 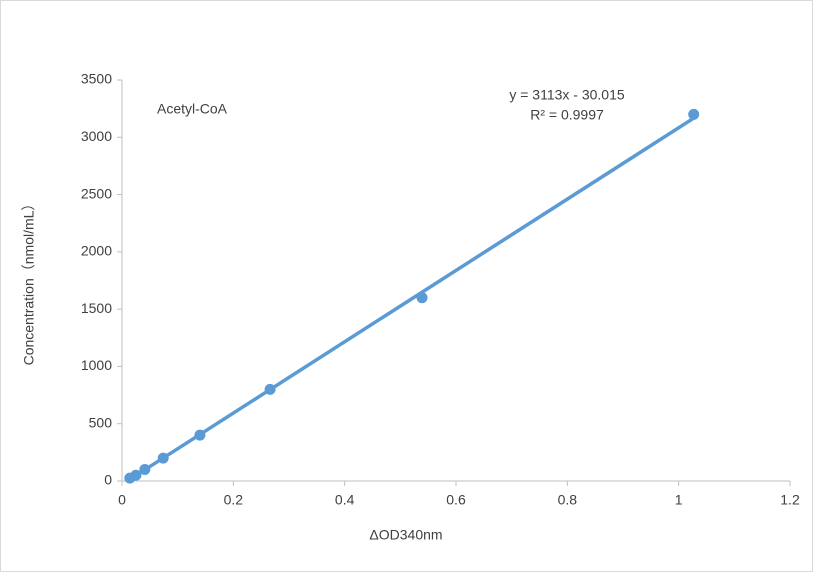 What do you see at coordinates (790, 500) in the screenshot?
I see `x-tick-label: 1.2` at bounding box center [790, 500].